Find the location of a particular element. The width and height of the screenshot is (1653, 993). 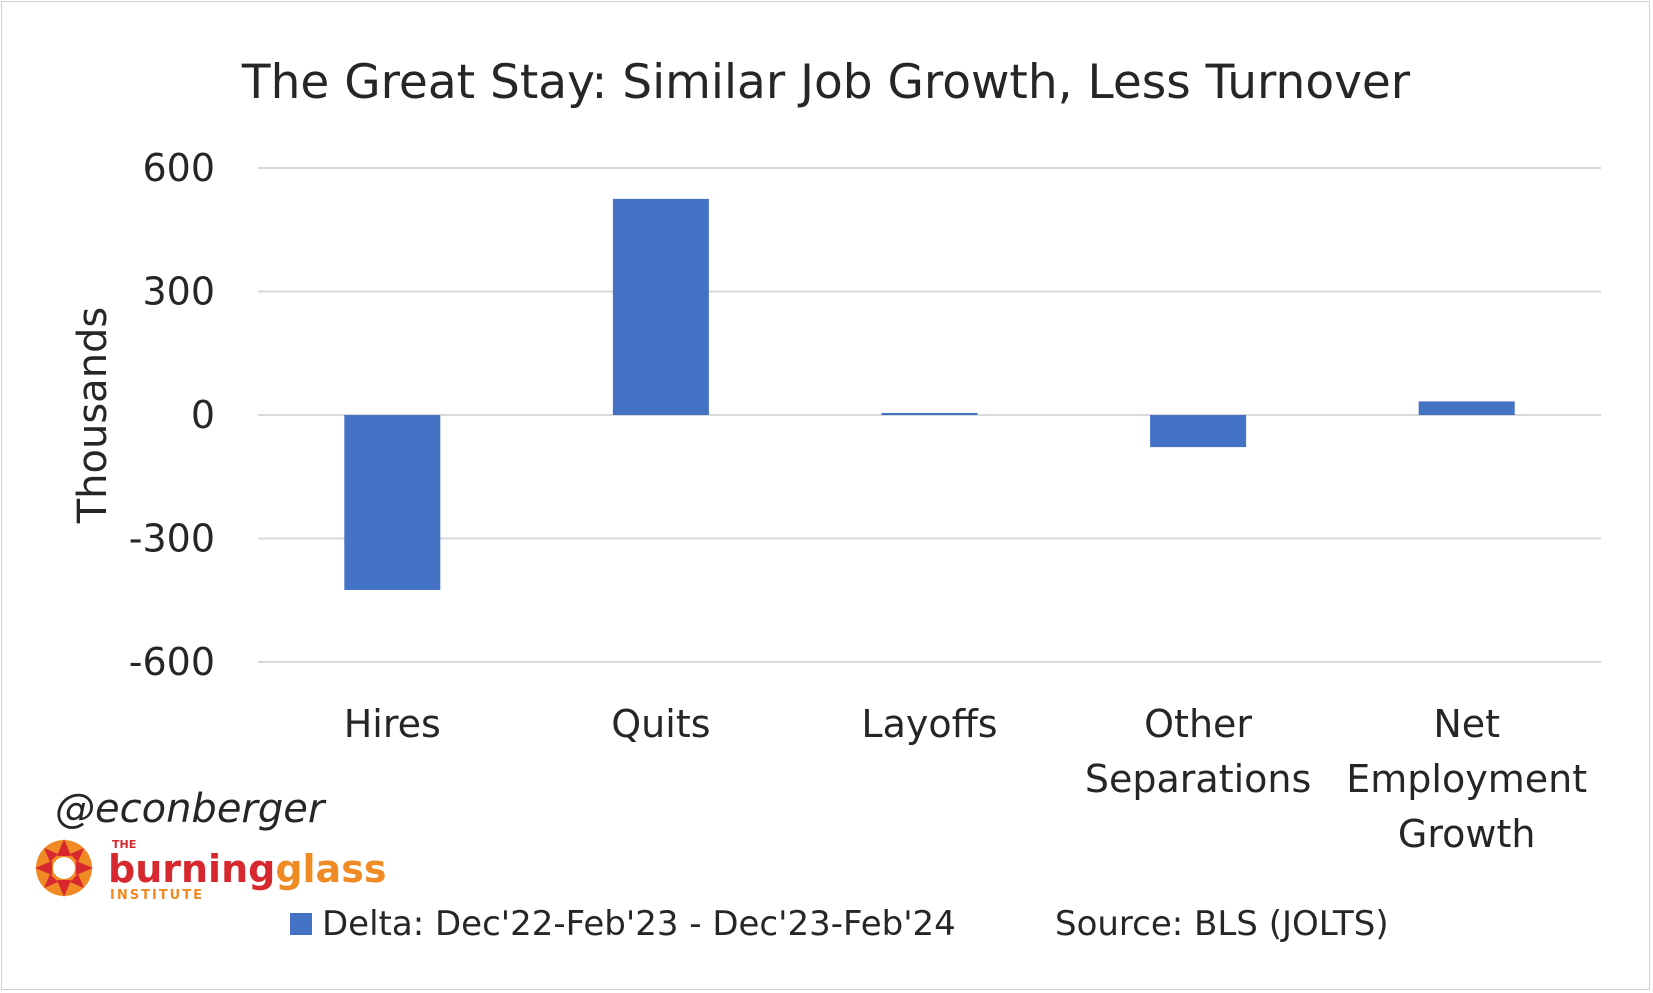

x-tick-label: Quits is located at coordinates (660, 724).